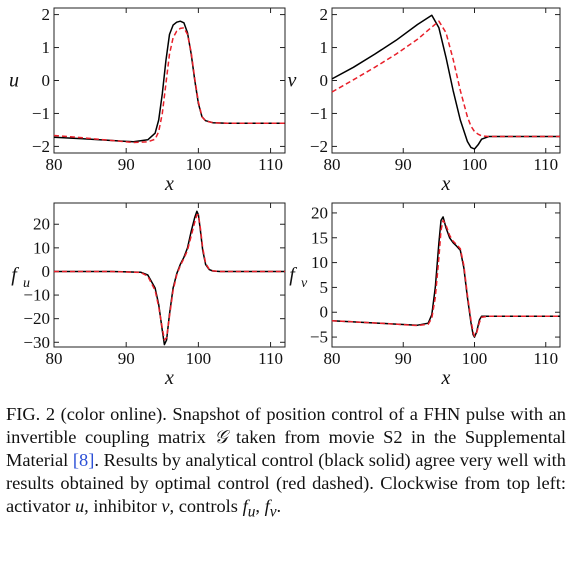 The image size is (572, 561). What do you see at coordinates (86, 506) in the screenshot?
I see `caption-comma-1: ,` at bounding box center [86, 506].